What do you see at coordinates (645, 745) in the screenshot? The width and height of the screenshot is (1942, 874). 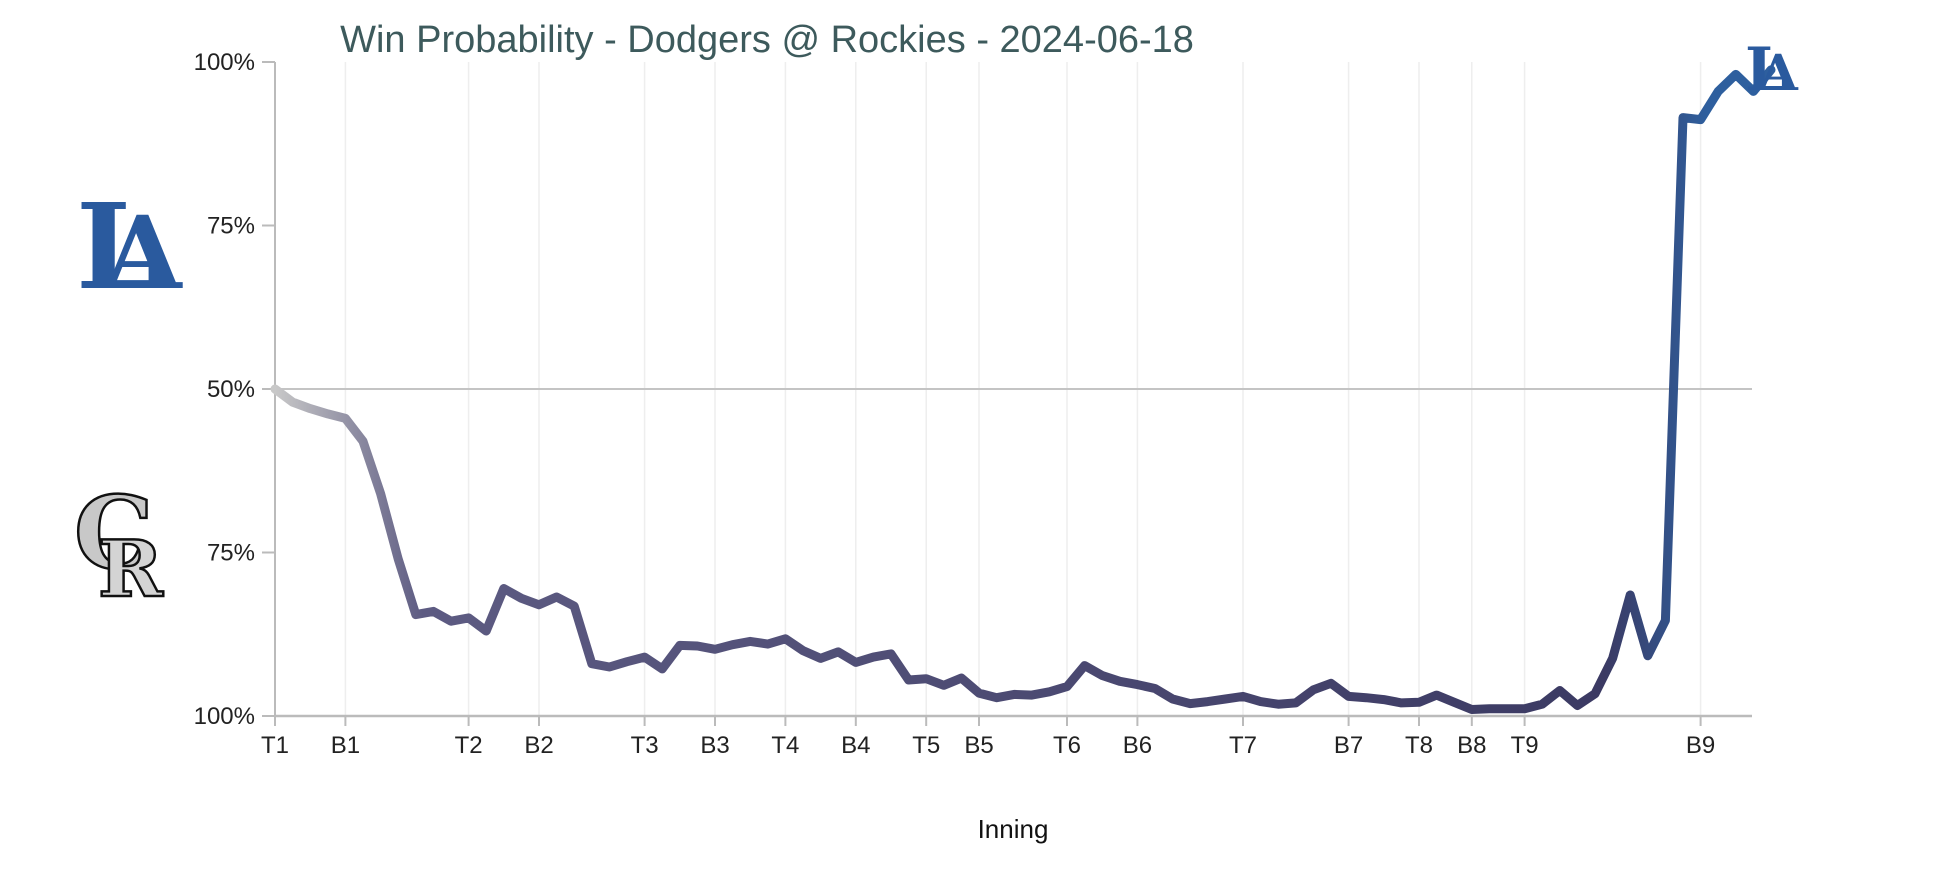 I see `x-tick-label: T3` at bounding box center [645, 745].